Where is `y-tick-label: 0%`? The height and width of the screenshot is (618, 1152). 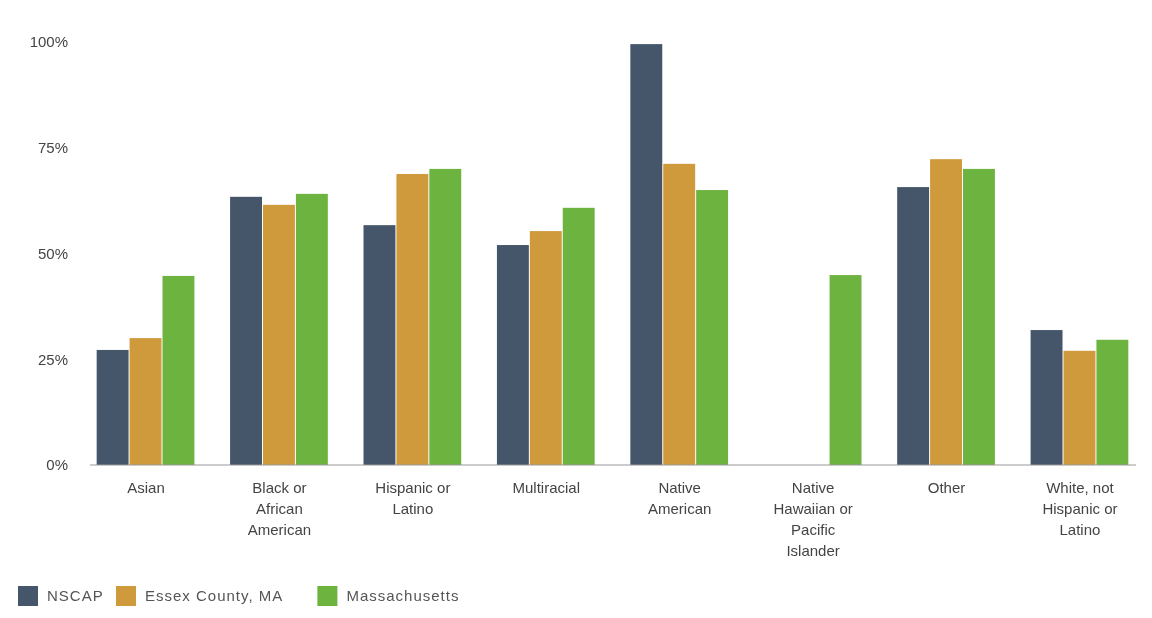 y-tick-label: 0% is located at coordinates (57, 465).